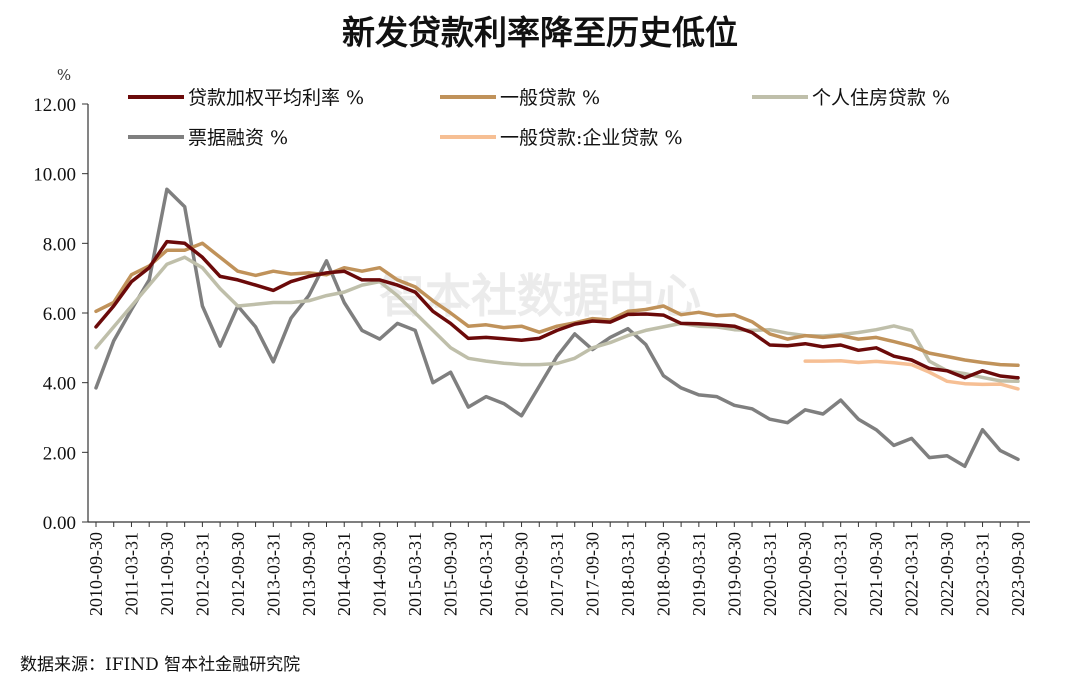  Describe the element at coordinates (557, 574) in the screenshot. I see `x-tick-label: 2017-03-31` at that location.